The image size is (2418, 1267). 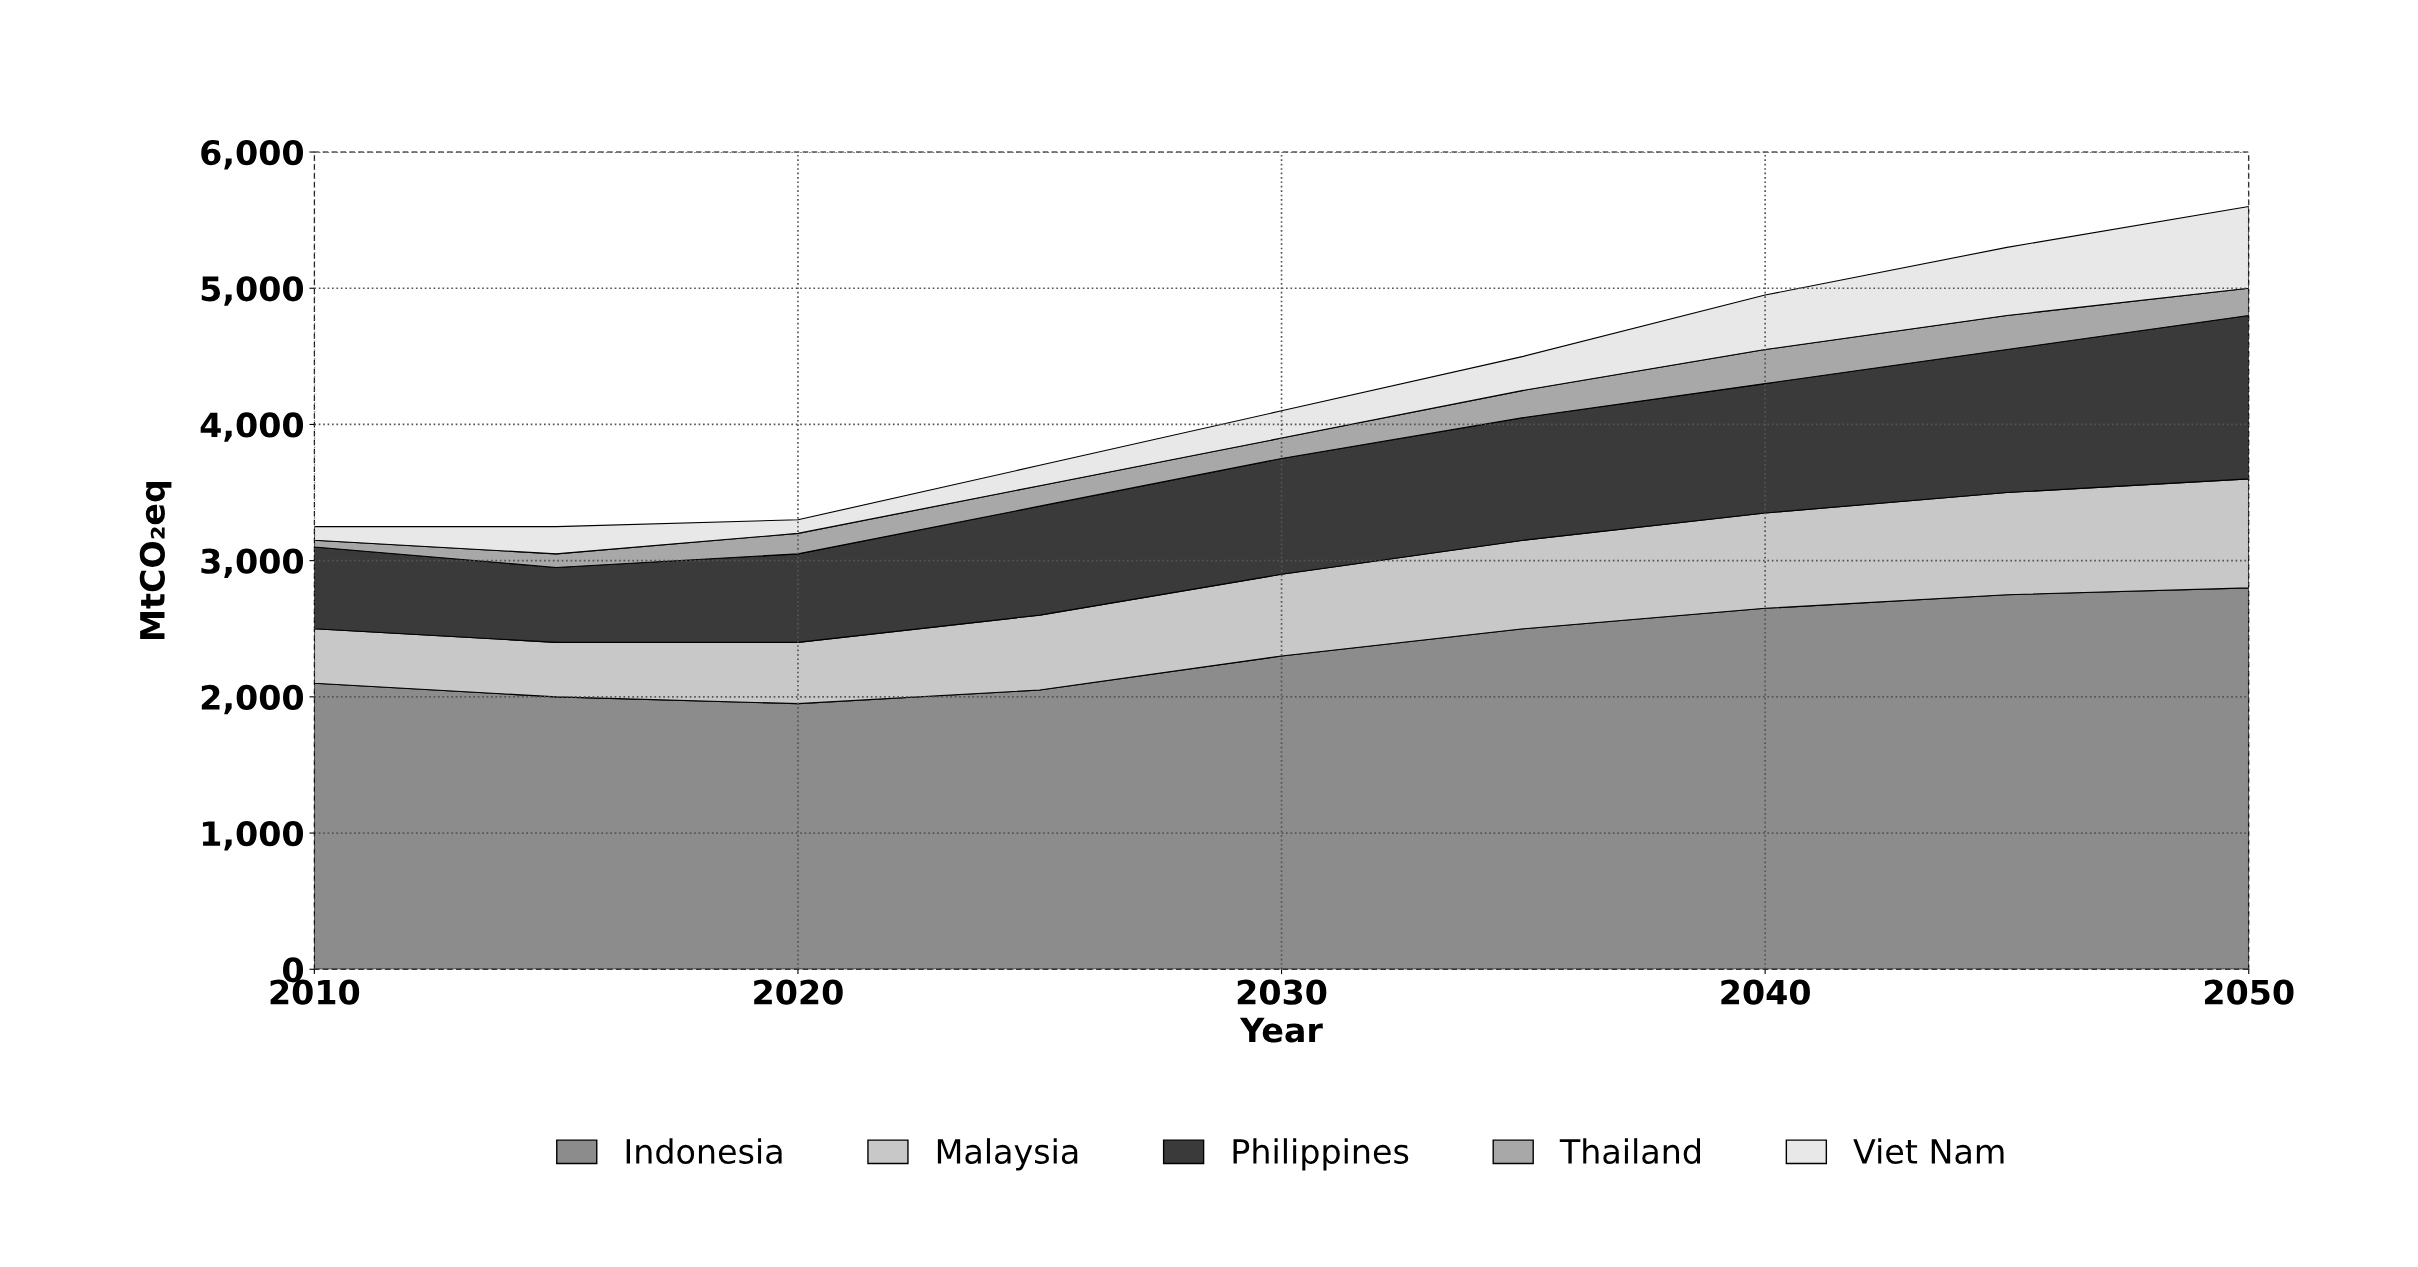 I want to click on y-tick-label: 5,000, so click(x=252, y=291).